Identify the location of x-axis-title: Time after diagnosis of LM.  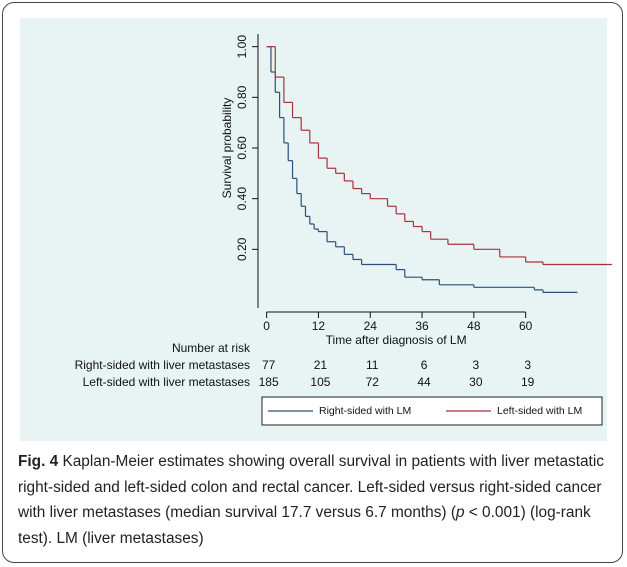
(396, 340).